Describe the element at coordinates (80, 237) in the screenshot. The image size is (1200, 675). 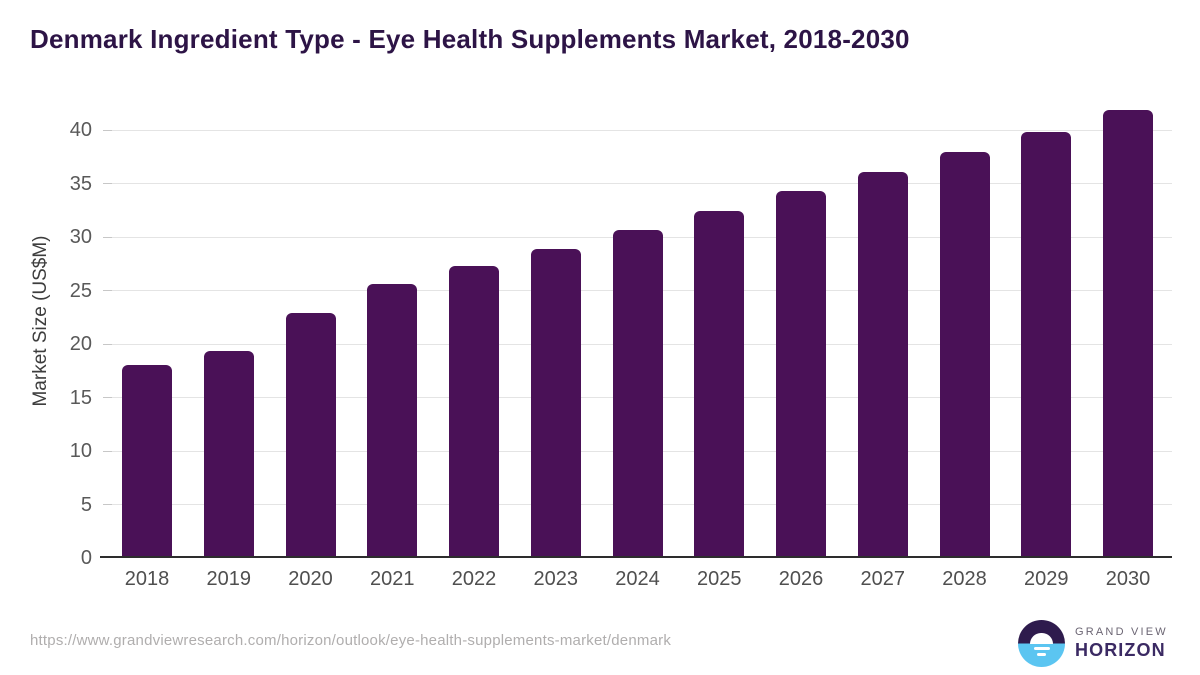
I see `y-tick-label: 30` at that location.